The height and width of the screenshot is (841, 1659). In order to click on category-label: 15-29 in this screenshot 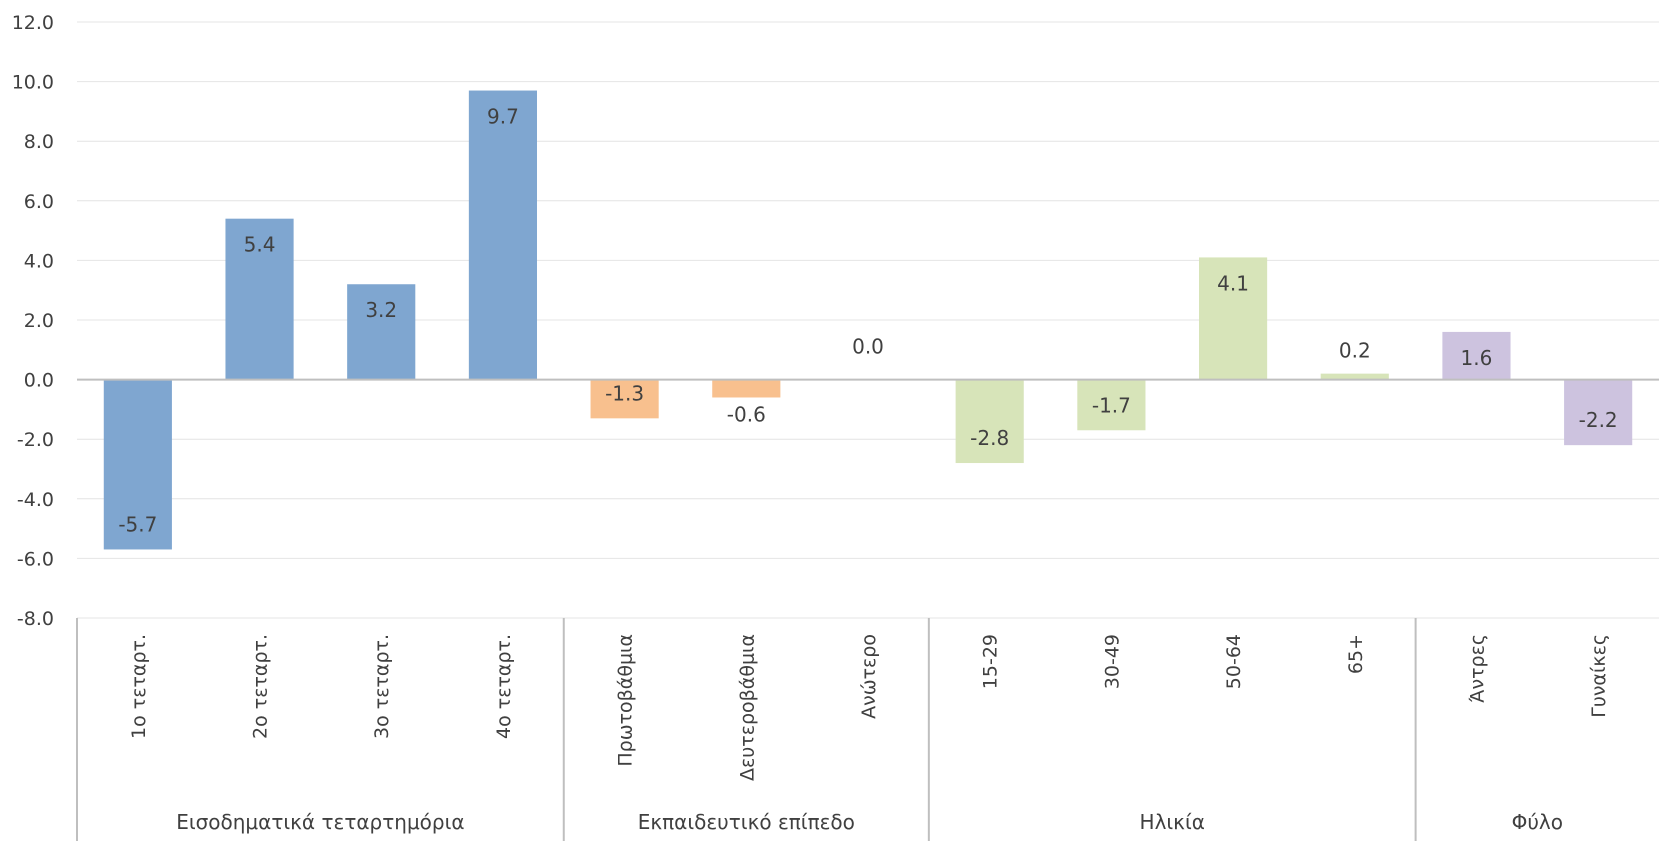, I will do `click(991, 661)`.